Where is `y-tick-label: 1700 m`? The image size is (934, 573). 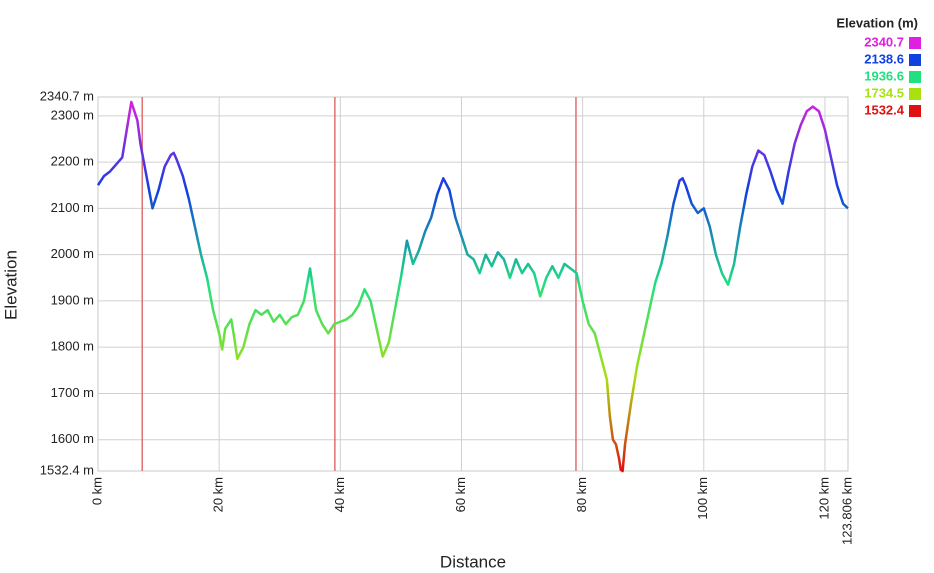 y-tick-label: 1700 m is located at coordinates (72, 392).